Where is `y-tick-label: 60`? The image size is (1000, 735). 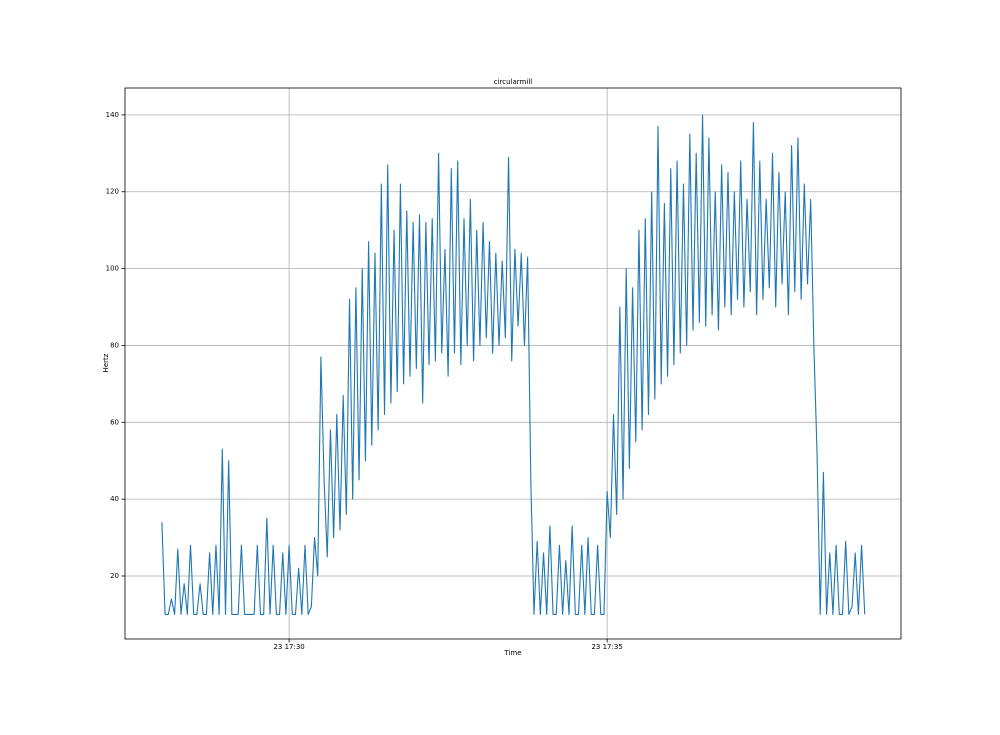
y-tick-label: 60 is located at coordinates (114, 422).